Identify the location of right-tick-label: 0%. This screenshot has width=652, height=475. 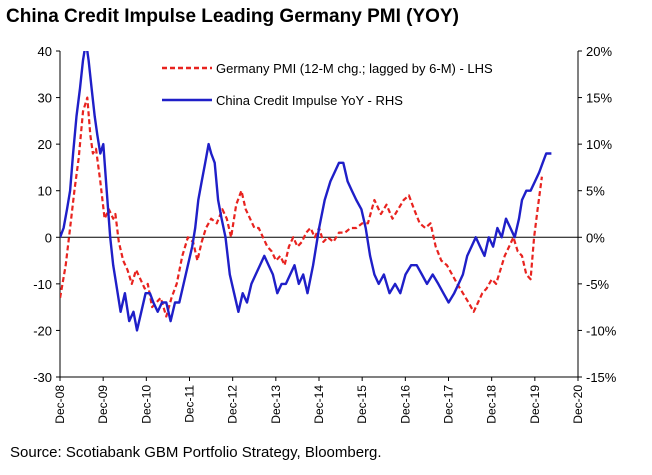
(595, 237).